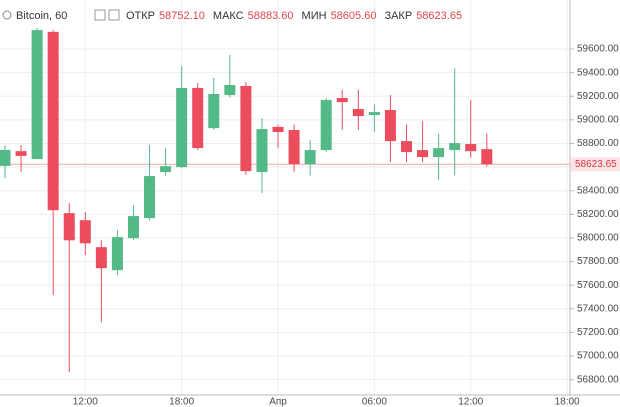 Image resolution: width=620 pixels, height=407 pixels. What do you see at coordinates (598, 238) in the screenshot?
I see `y-tick-label: 58000.00` at bounding box center [598, 238].